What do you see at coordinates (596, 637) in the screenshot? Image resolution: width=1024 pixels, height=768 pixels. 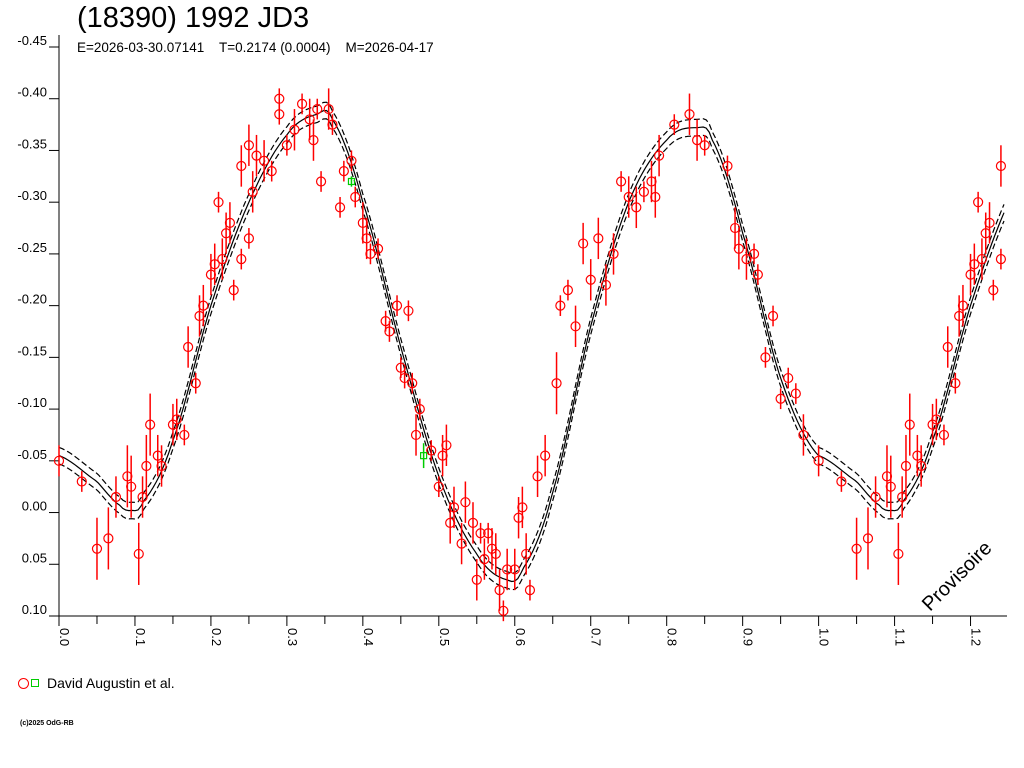 I see `x-tick-label: 0.7` at bounding box center [596, 637].